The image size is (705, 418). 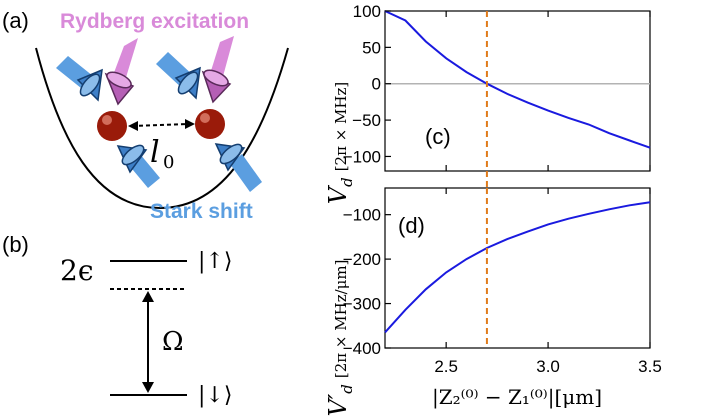 I want to click on chart-d-ytick-label: −300, so click(x=362, y=304).